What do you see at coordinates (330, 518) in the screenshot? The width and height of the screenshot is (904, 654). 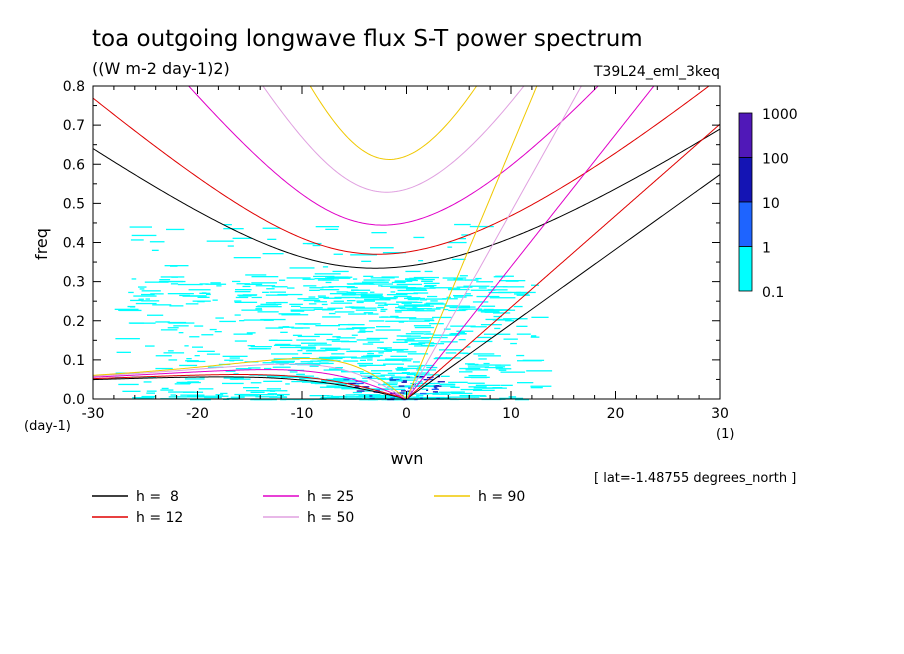 I see `legend-label: h = 50` at bounding box center [330, 518].